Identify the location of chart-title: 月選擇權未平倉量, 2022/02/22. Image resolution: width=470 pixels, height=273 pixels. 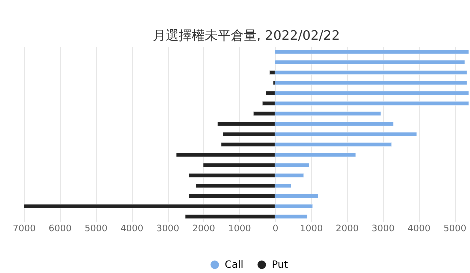
(246, 36).